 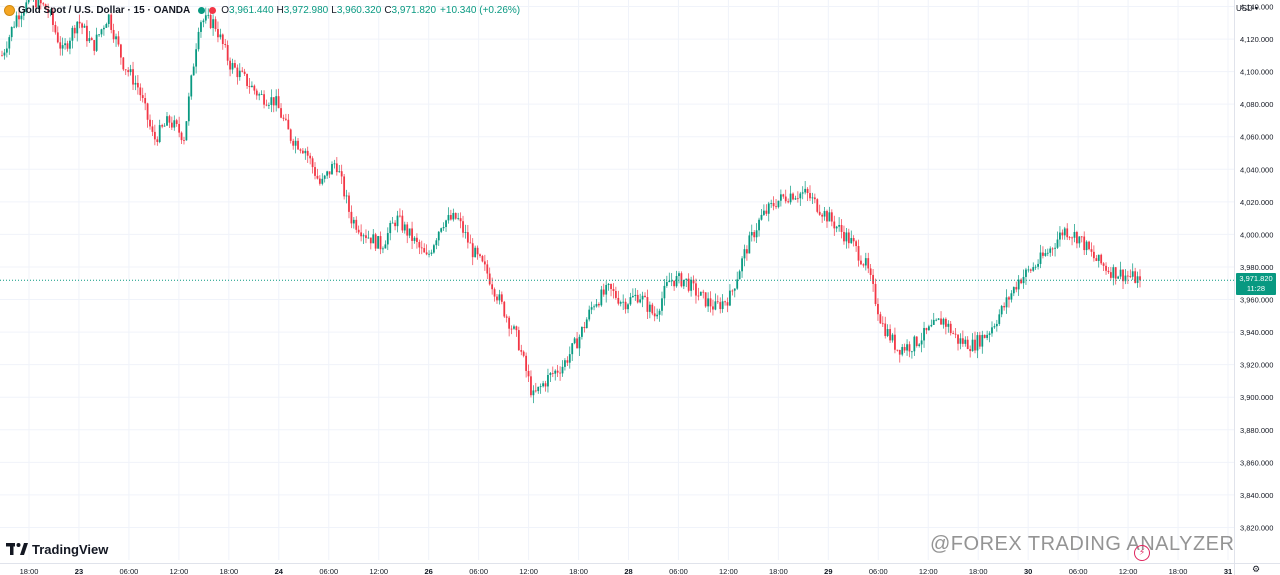 What do you see at coordinates (57, 549) in the screenshot?
I see `tradingview-logo: TradingView` at bounding box center [57, 549].